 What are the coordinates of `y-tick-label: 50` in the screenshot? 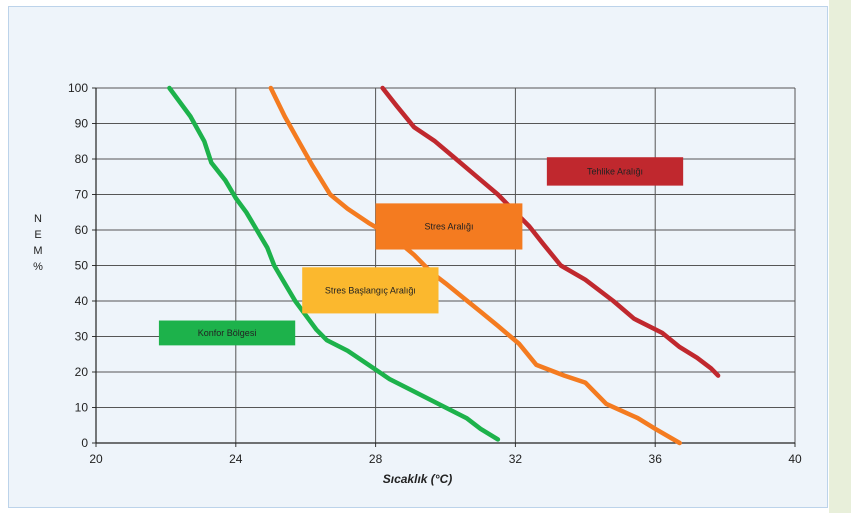 It's located at (82, 266).